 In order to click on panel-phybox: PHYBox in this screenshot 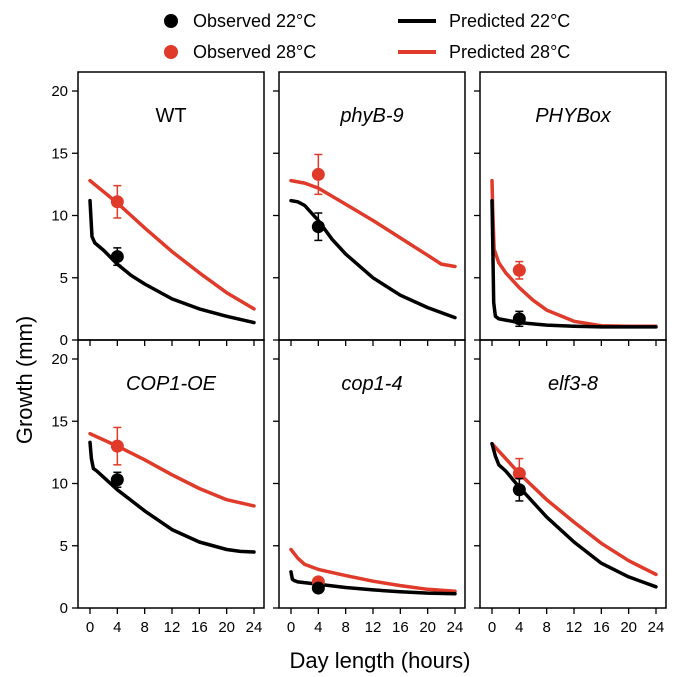, I will do `click(570, 208)`.